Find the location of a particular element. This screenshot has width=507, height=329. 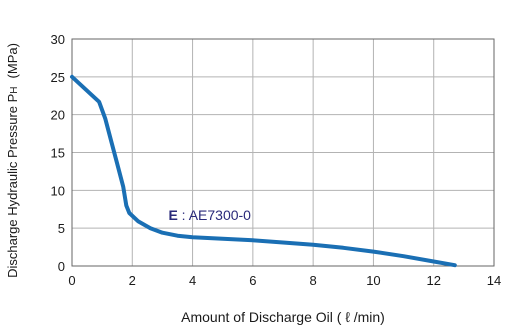

y-axis-label-main: Discharge Hydraulic Pressure P is located at coordinates (12, 186).